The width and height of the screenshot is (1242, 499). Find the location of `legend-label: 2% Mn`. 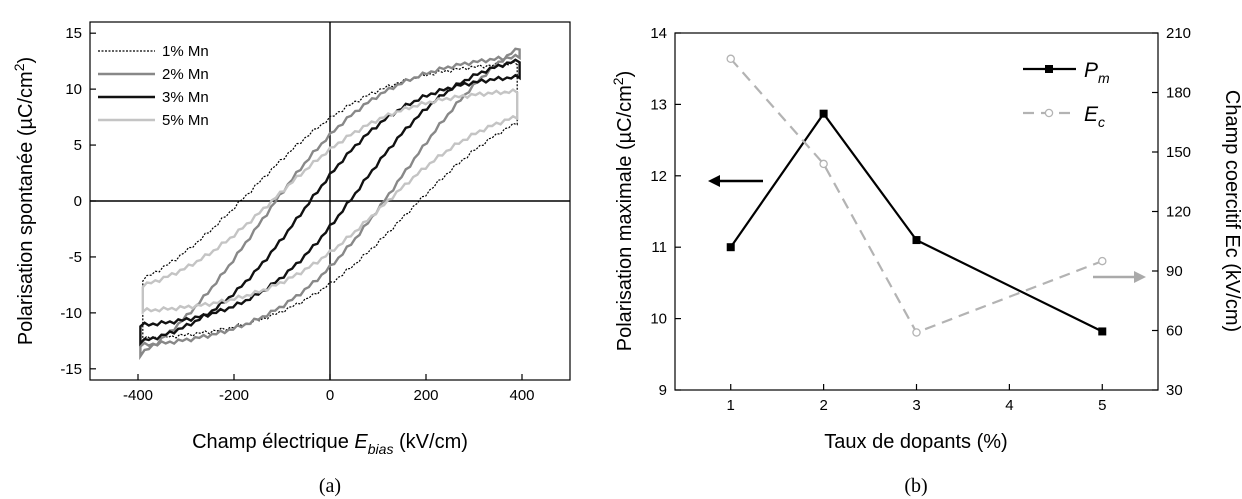

legend-label: 2% Mn is located at coordinates (185, 74).